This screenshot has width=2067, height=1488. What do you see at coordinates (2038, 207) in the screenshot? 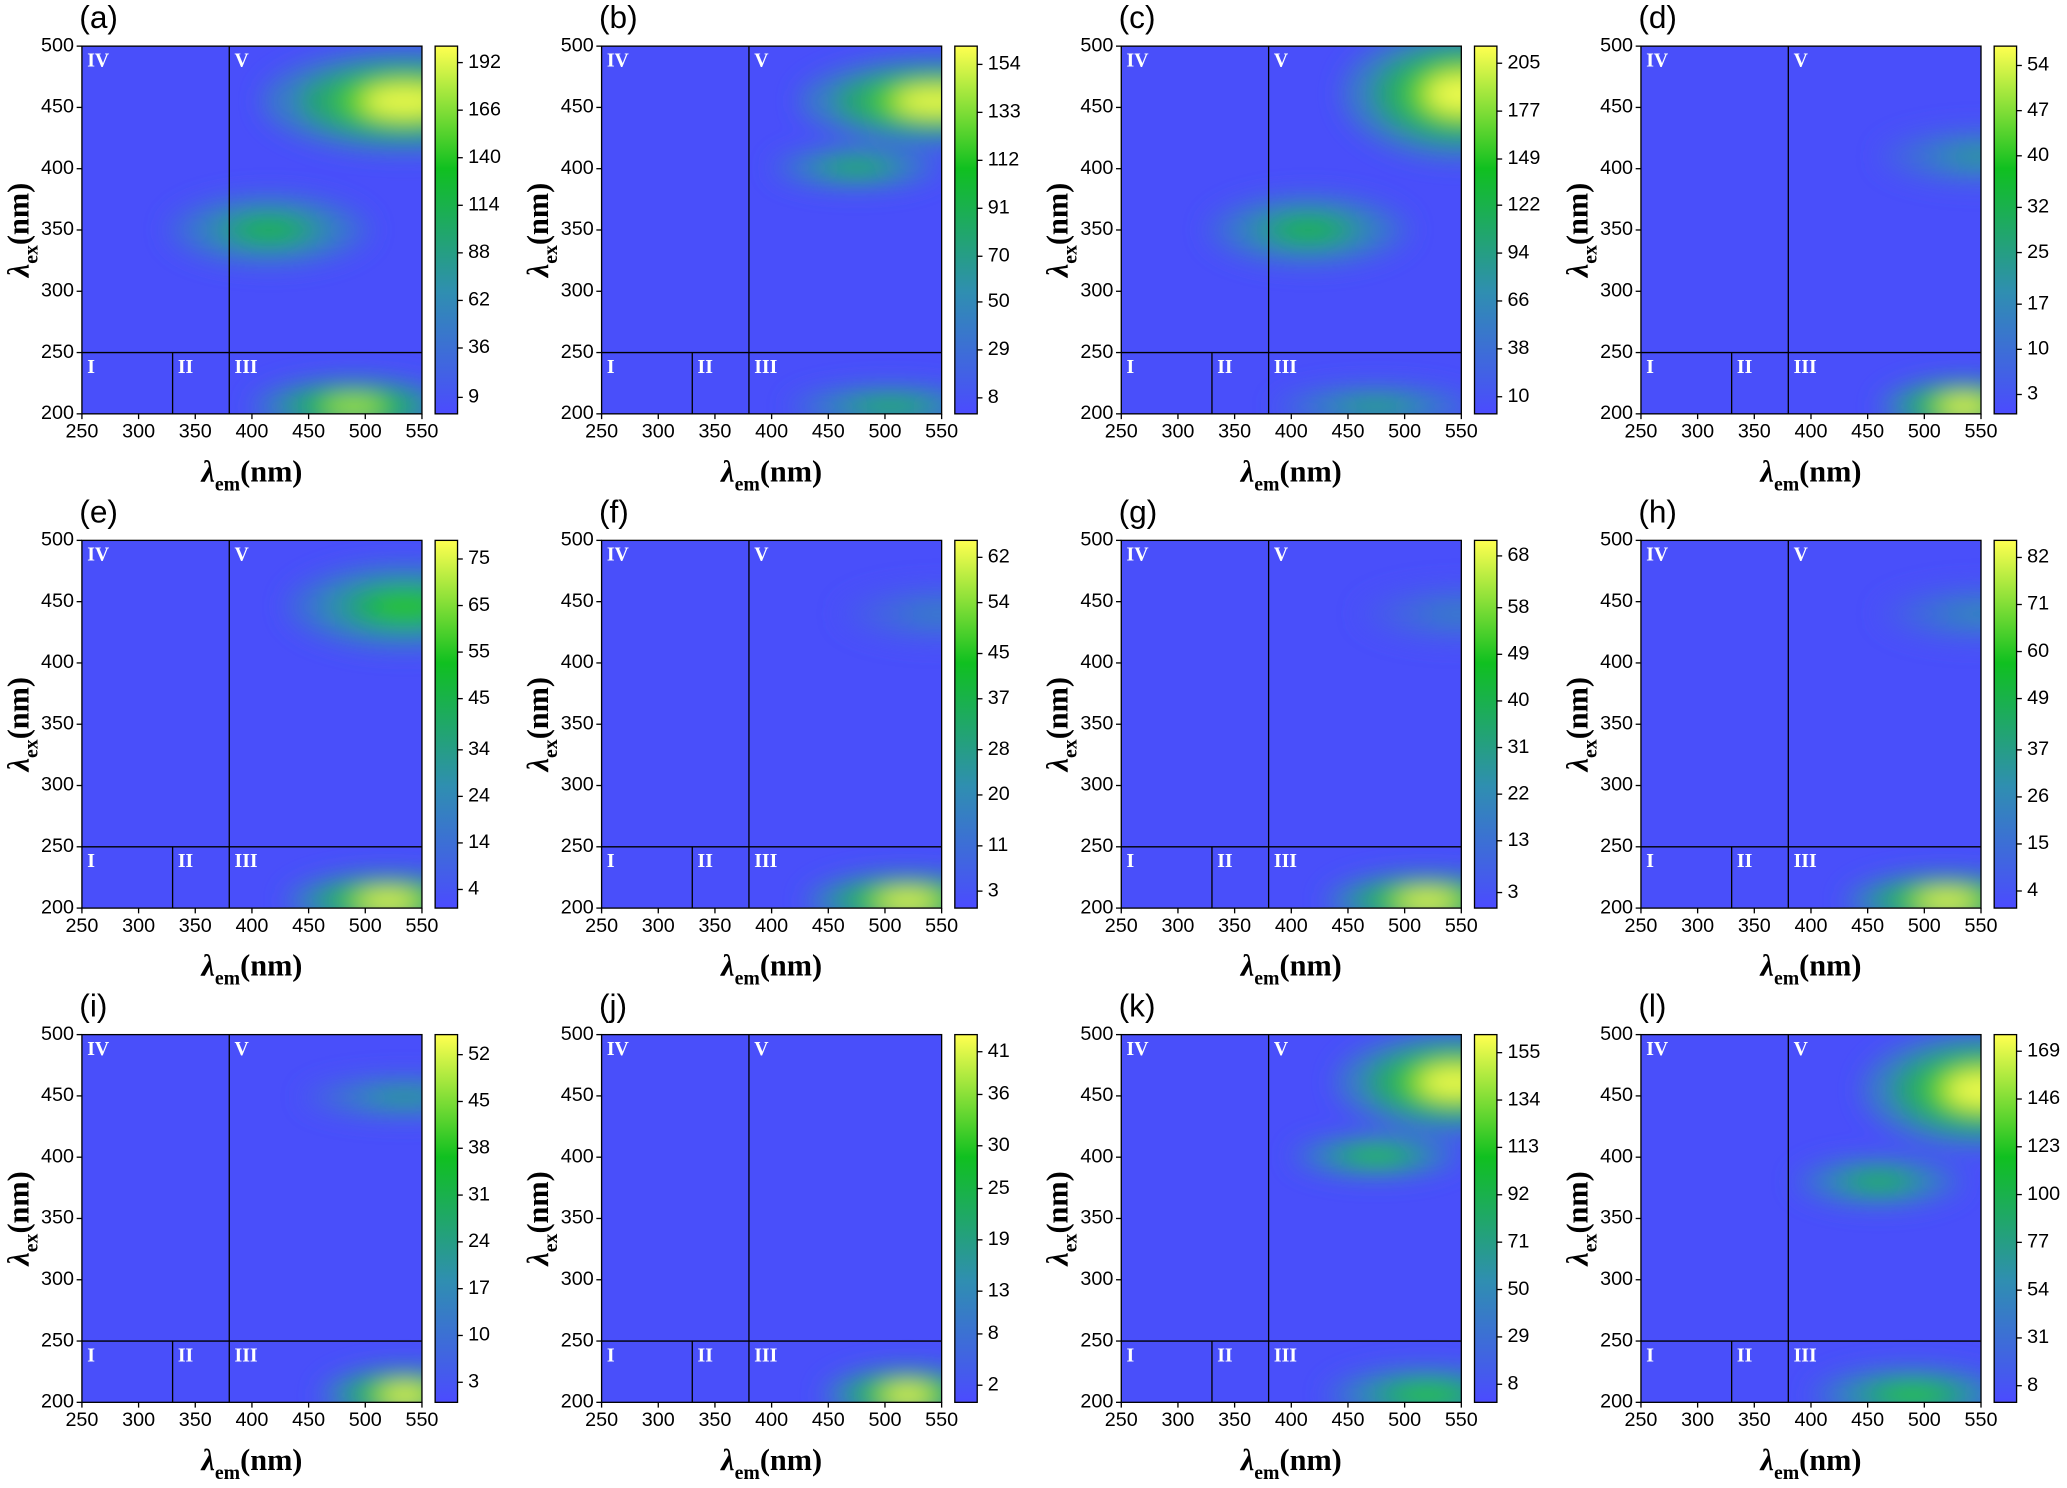
I see `colorbar-tick-label: 32` at bounding box center [2038, 207].